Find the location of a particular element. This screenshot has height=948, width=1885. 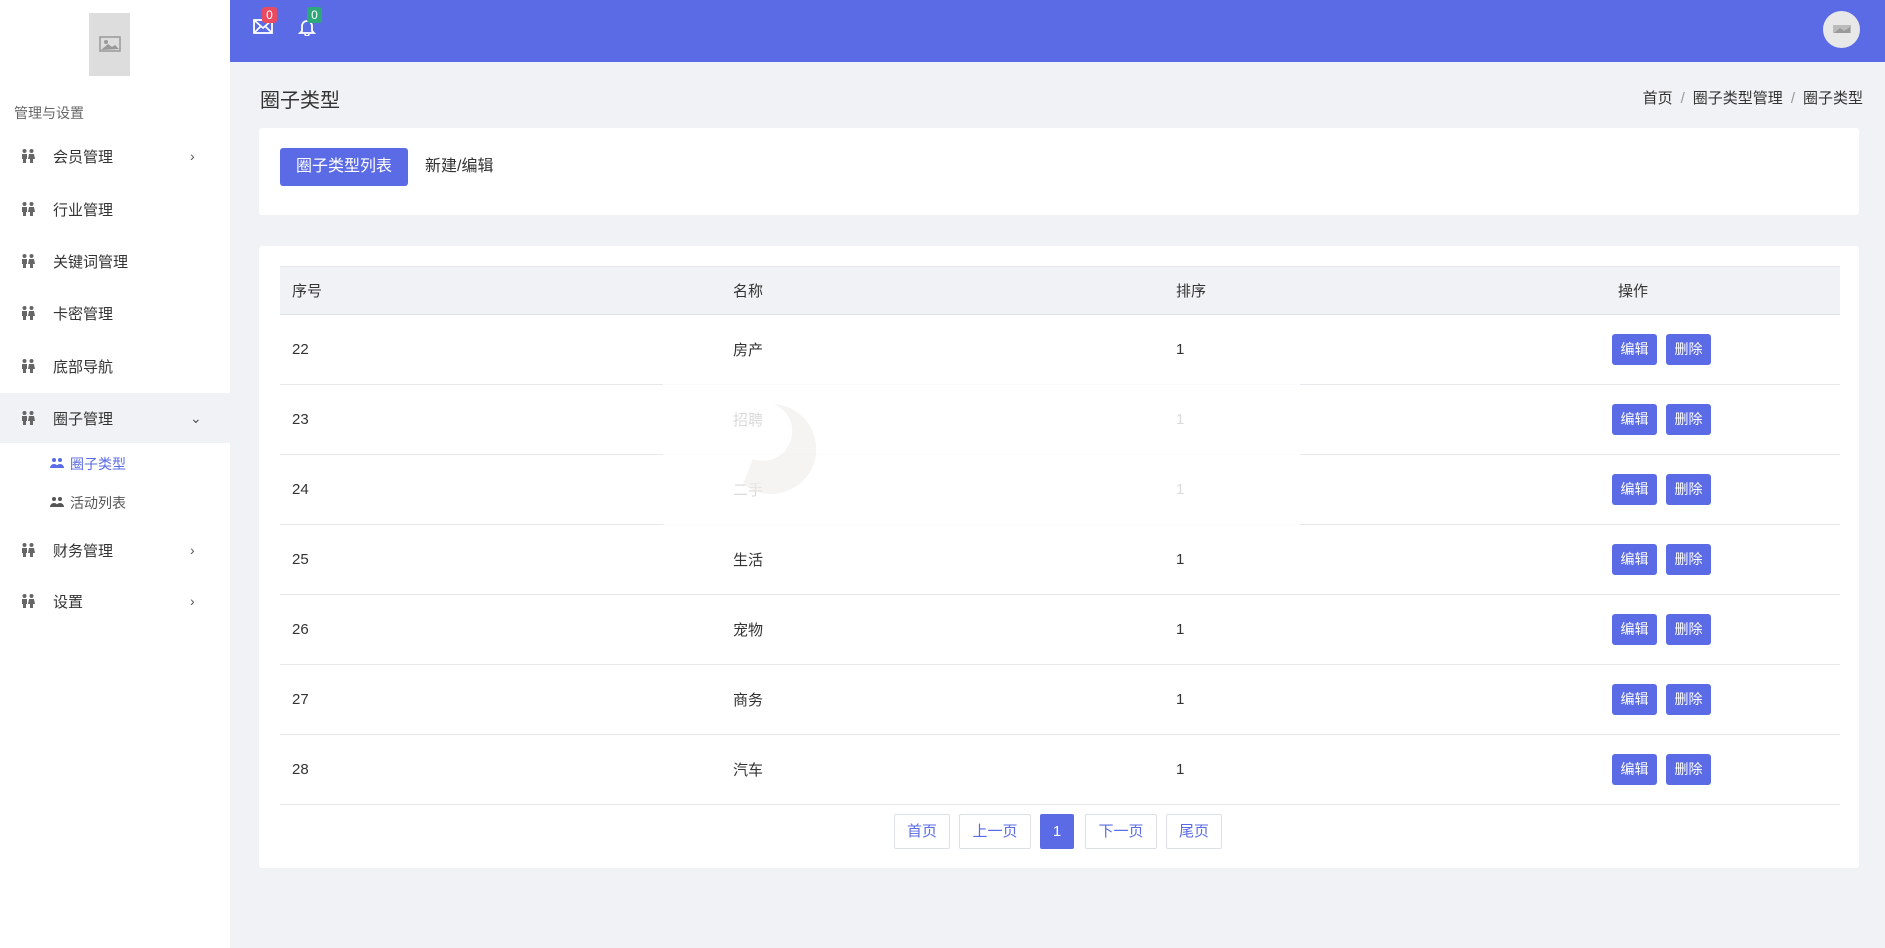

sidebar-item-label: 卡密管理 is located at coordinates (83, 314).